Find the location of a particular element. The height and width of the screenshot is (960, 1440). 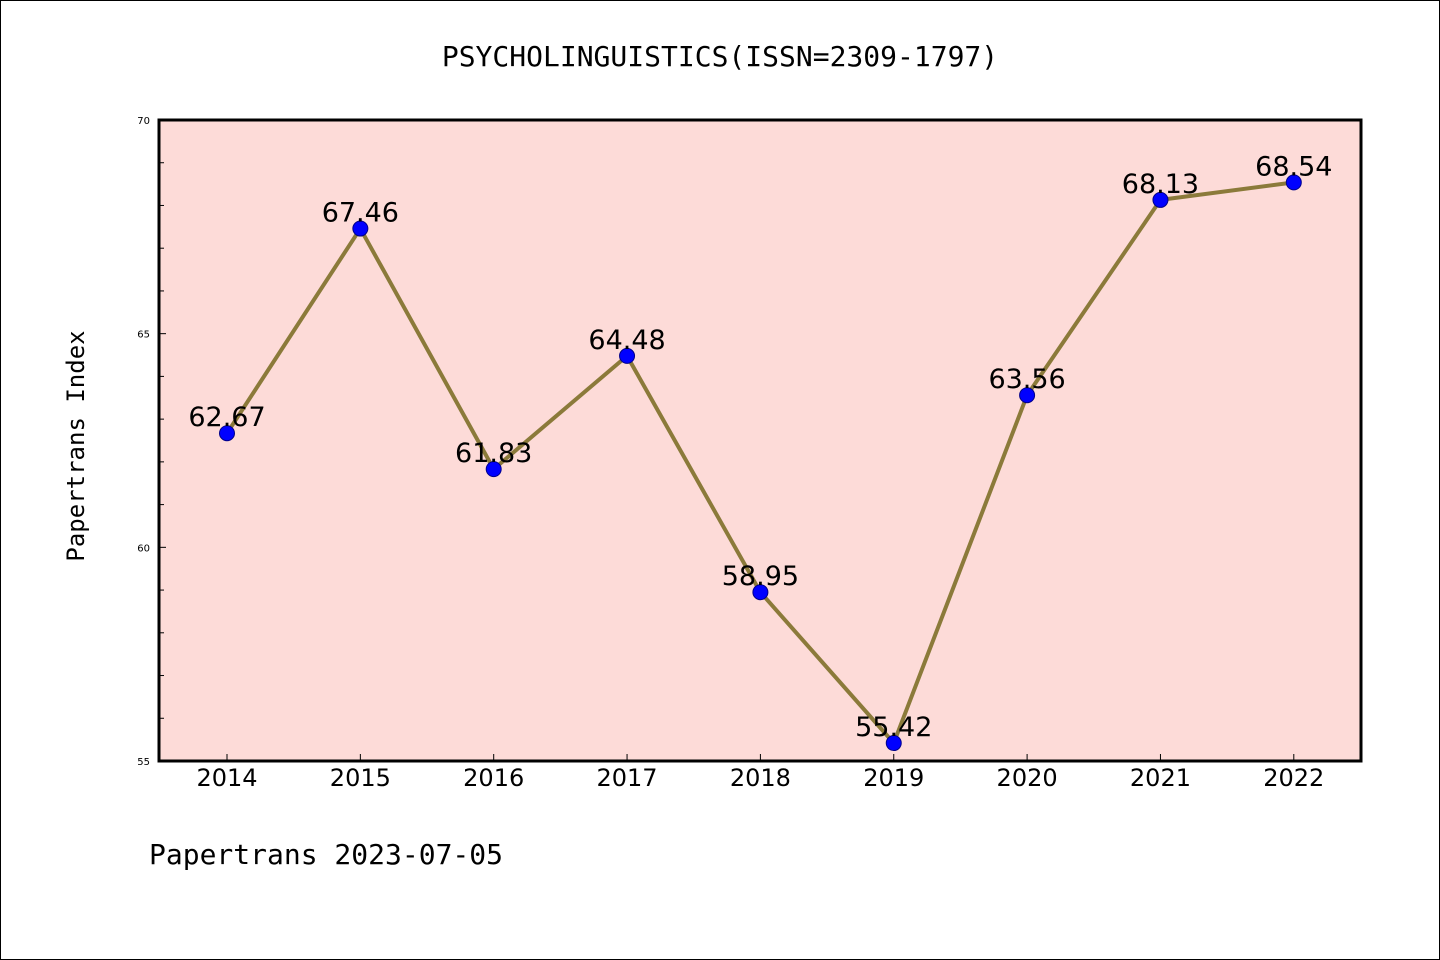

x-tick-label: 2019 is located at coordinates (893, 778).